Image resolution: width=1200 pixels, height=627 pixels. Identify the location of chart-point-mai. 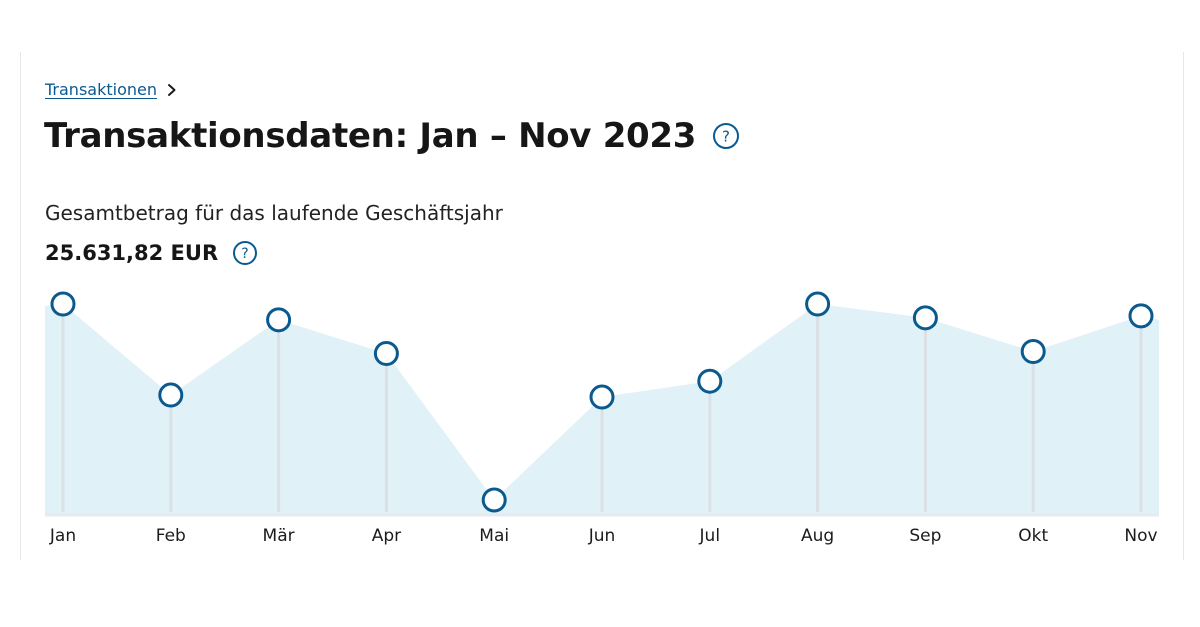
(494, 500).